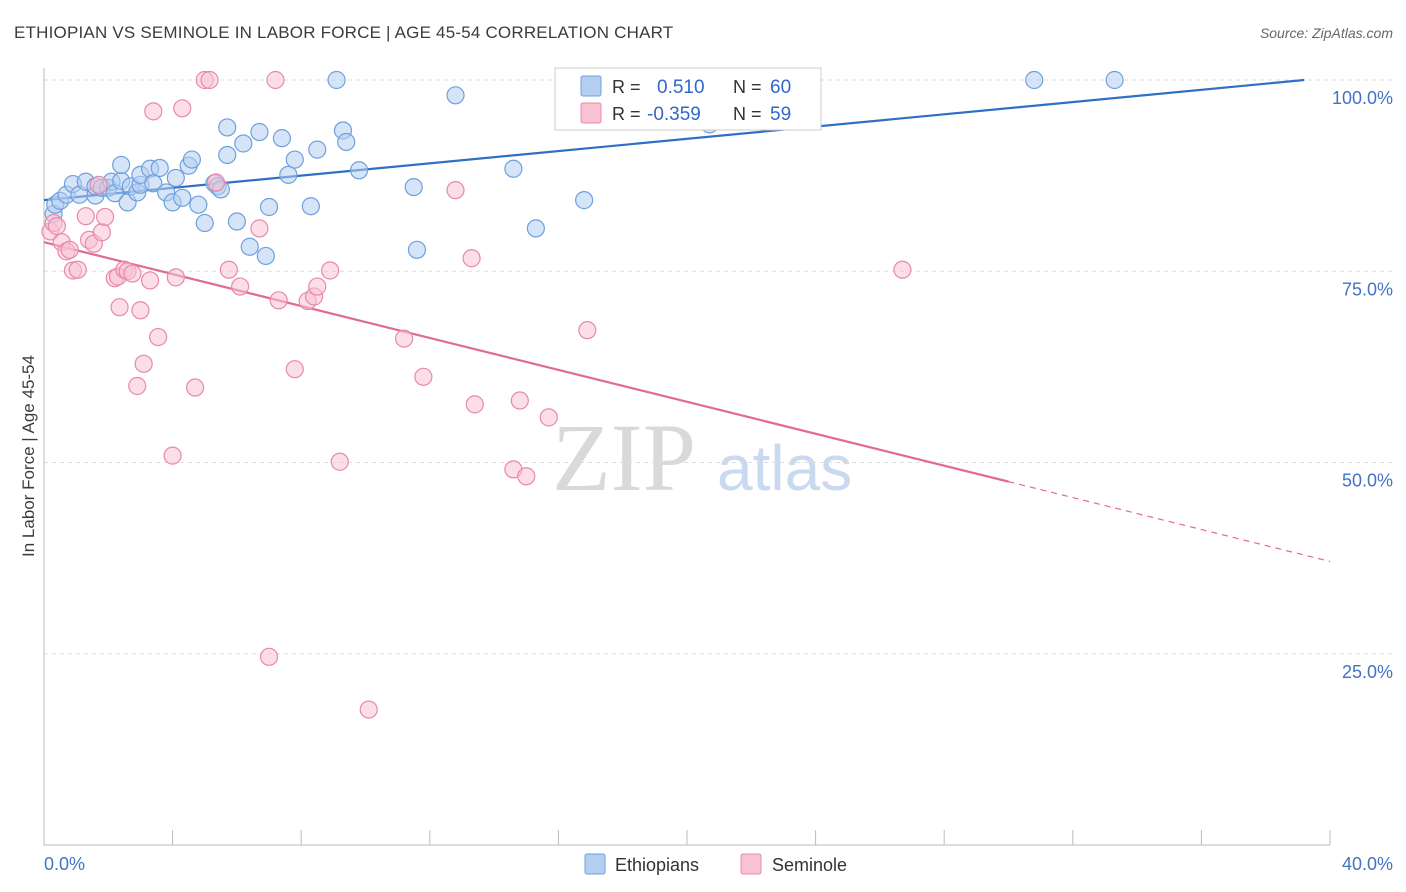 The width and height of the screenshot is (1406, 892). Describe the element at coordinates (674, 140) in the screenshot. I see `trendline-ethiopians` at that location.